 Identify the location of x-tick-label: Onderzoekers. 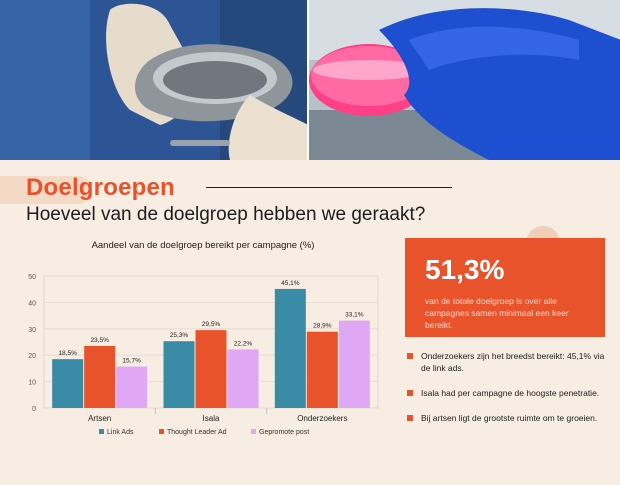
(322, 418).